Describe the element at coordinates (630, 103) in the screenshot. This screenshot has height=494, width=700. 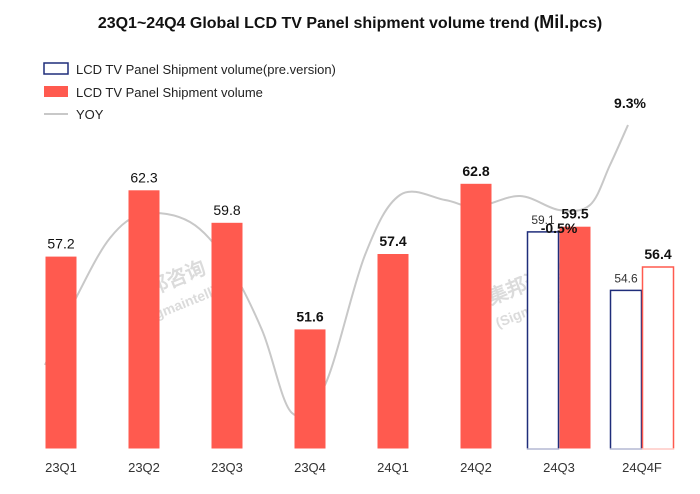
I see `yoy-label-24Q4F: 9.3%` at that location.